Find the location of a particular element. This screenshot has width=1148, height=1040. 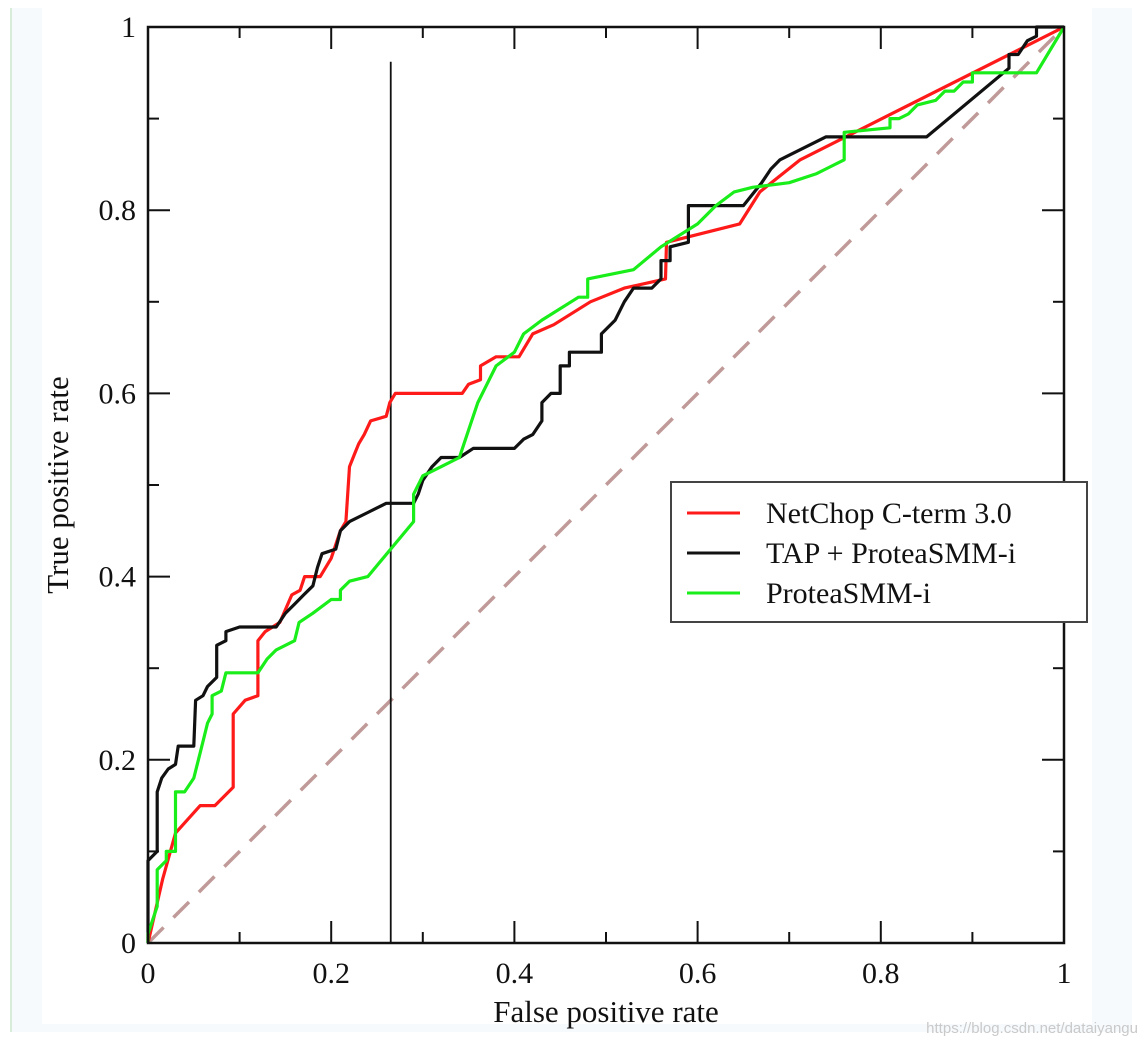

legend-label-0: NetChop C-term 3.0 is located at coordinates (889, 513).